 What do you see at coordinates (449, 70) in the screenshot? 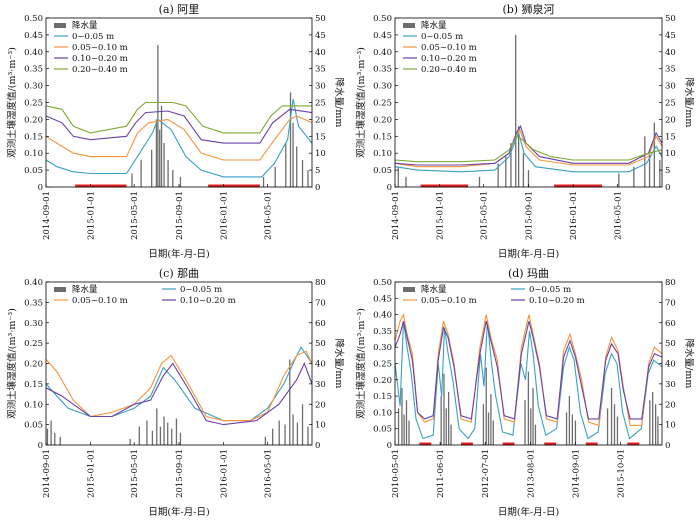
I see `legend-label: 0.20~0.40 m` at bounding box center [449, 70].